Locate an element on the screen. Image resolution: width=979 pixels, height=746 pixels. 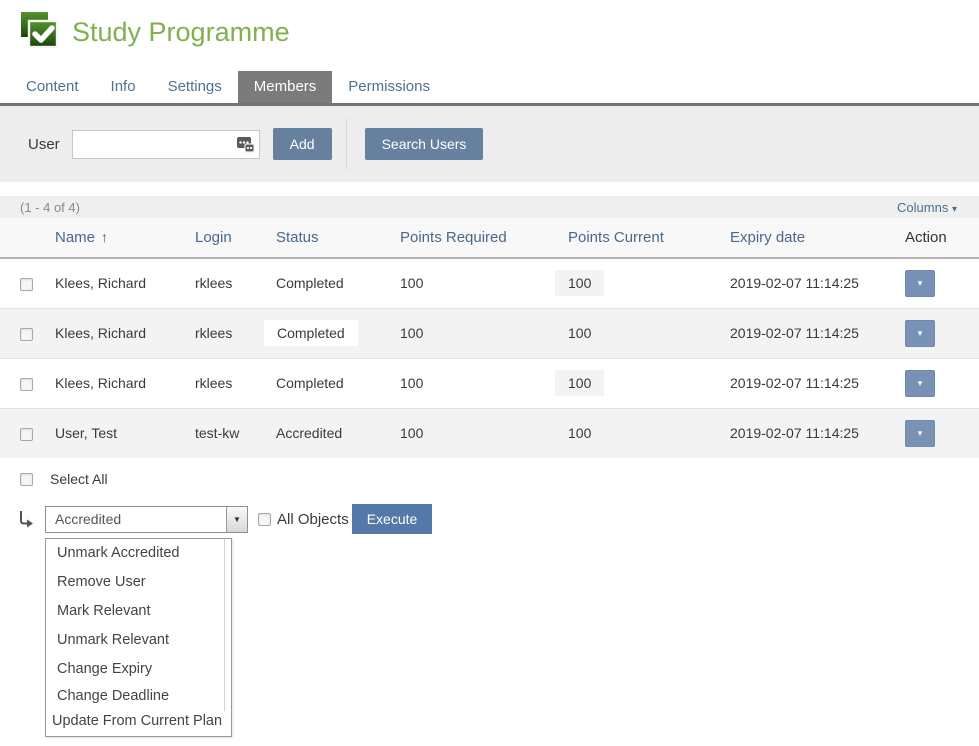
columns-selector: Columns ▾ is located at coordinates (927, 207).